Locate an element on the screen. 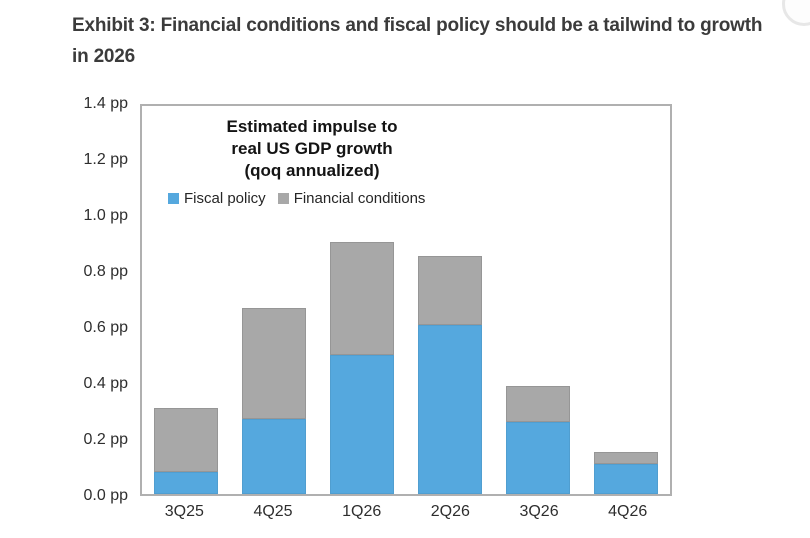  bar-group-4Q25 is located at coordinates (274, 300).